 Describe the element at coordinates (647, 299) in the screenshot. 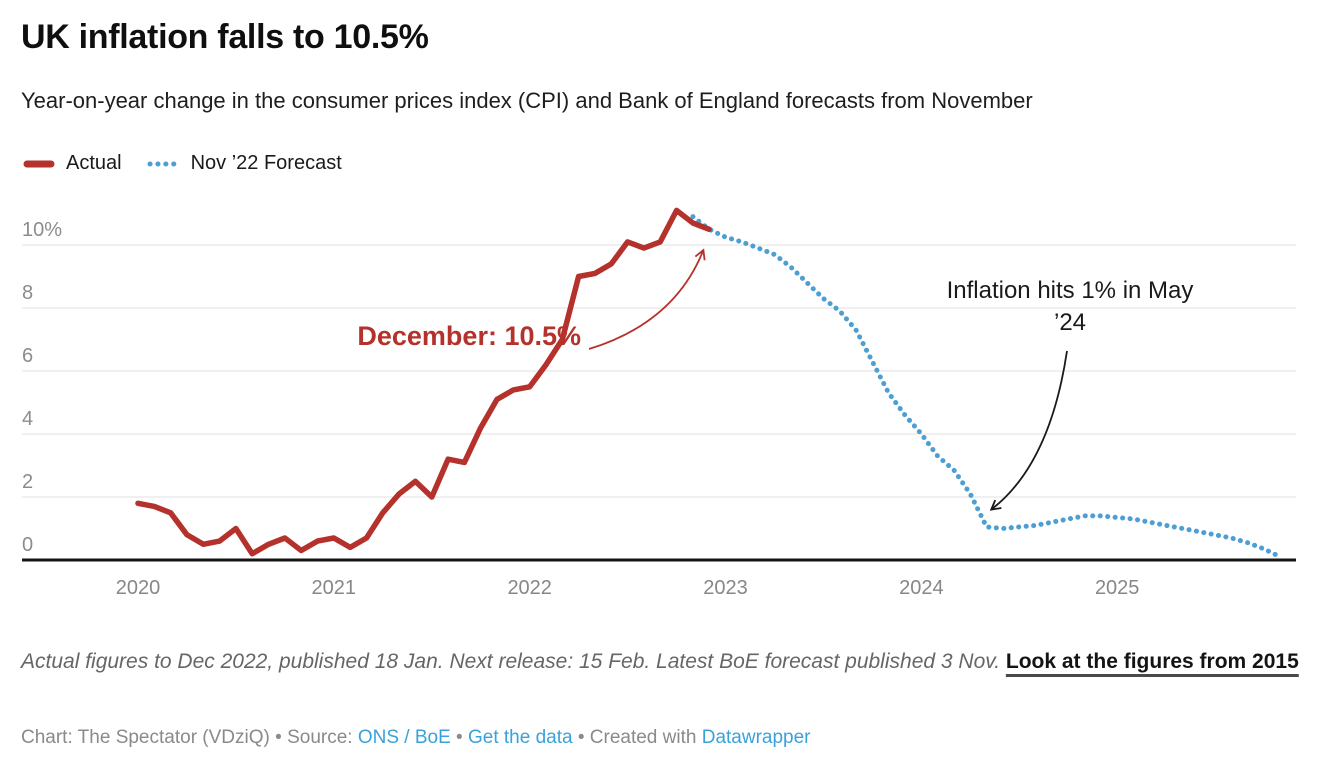

I see `annotation-arrow-to-december-point` at that location.